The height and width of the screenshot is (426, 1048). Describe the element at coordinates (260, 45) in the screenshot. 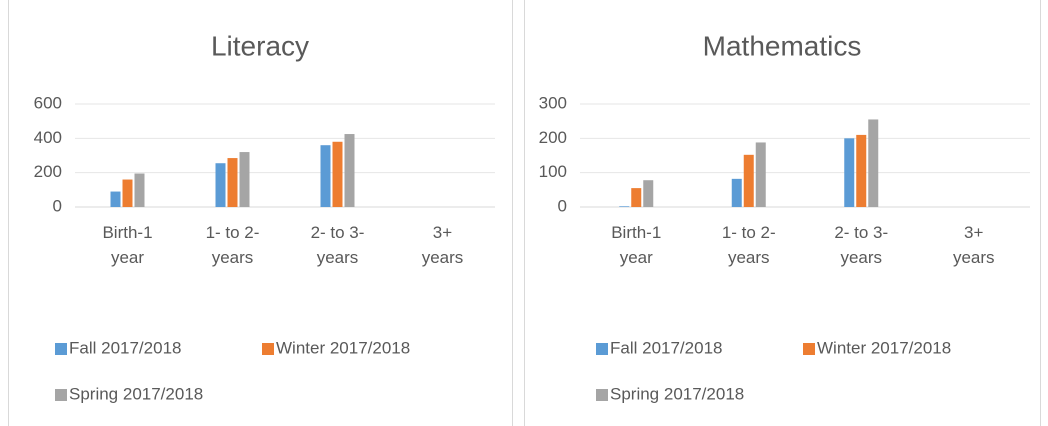

I see `chart-title: Literacy` at that location.